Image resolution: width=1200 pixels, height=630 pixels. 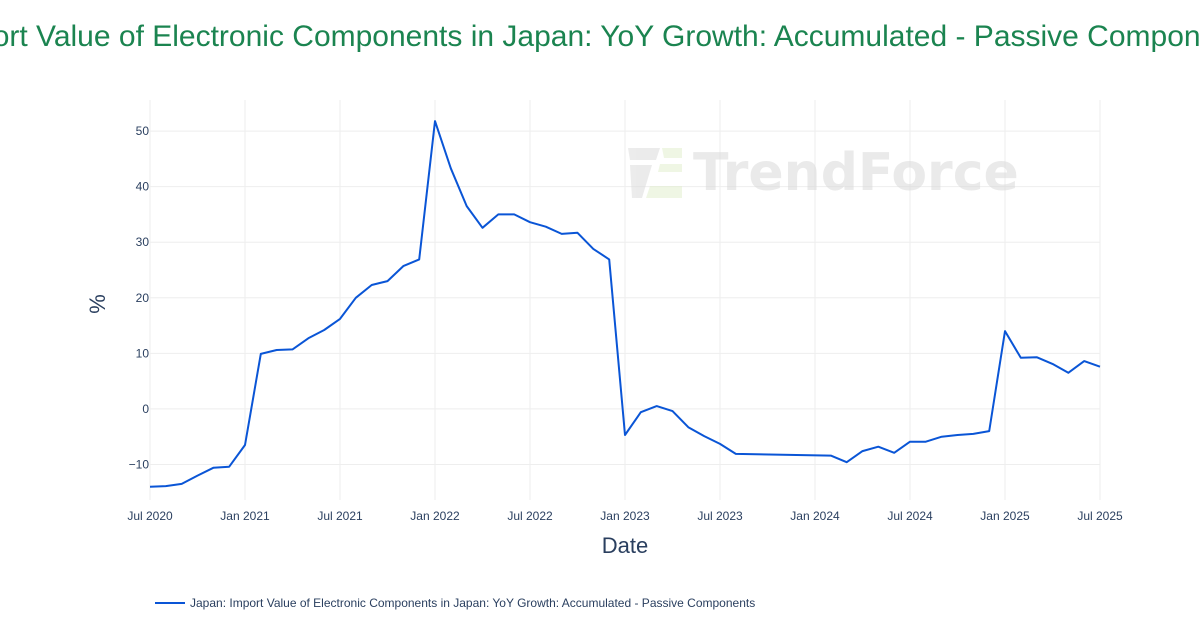 What do you see at coordinates (815, 516) in the screenshot?
I see `x-tick-label: Jan 2024` at bounding box center [815, 516].